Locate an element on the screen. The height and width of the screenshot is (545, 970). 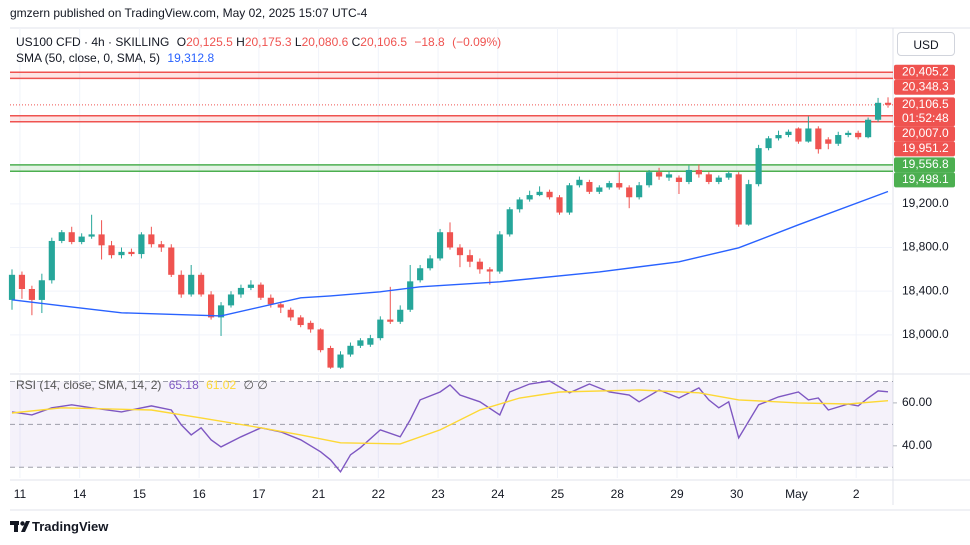
price-label: 19,498.1 is located at coordinates (925, 179).